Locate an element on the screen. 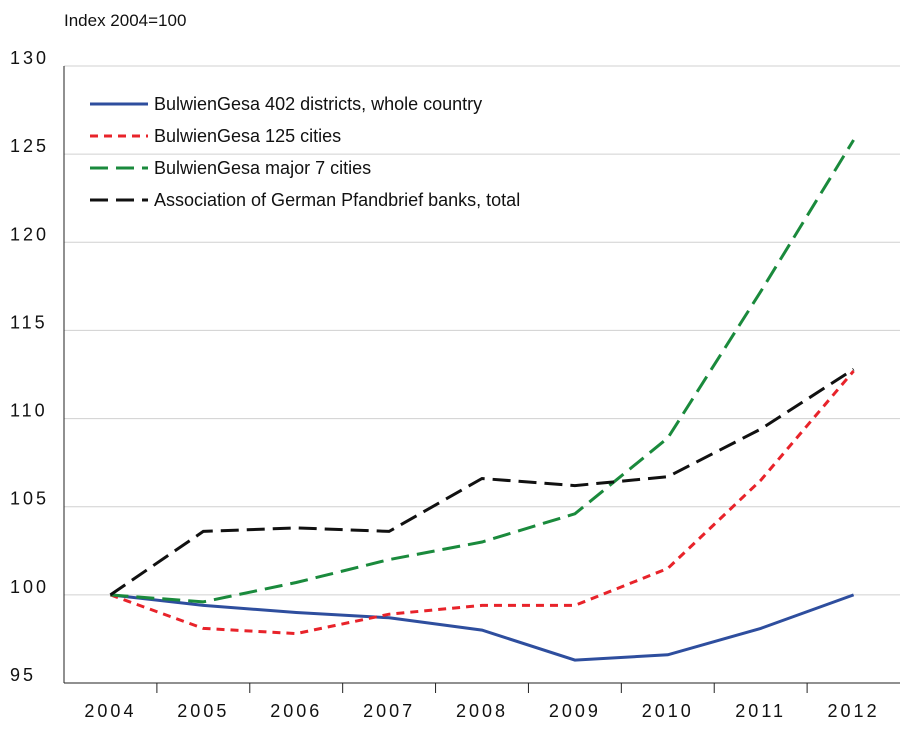  y-tick-label: 100 is located at coordinates (29, 587).